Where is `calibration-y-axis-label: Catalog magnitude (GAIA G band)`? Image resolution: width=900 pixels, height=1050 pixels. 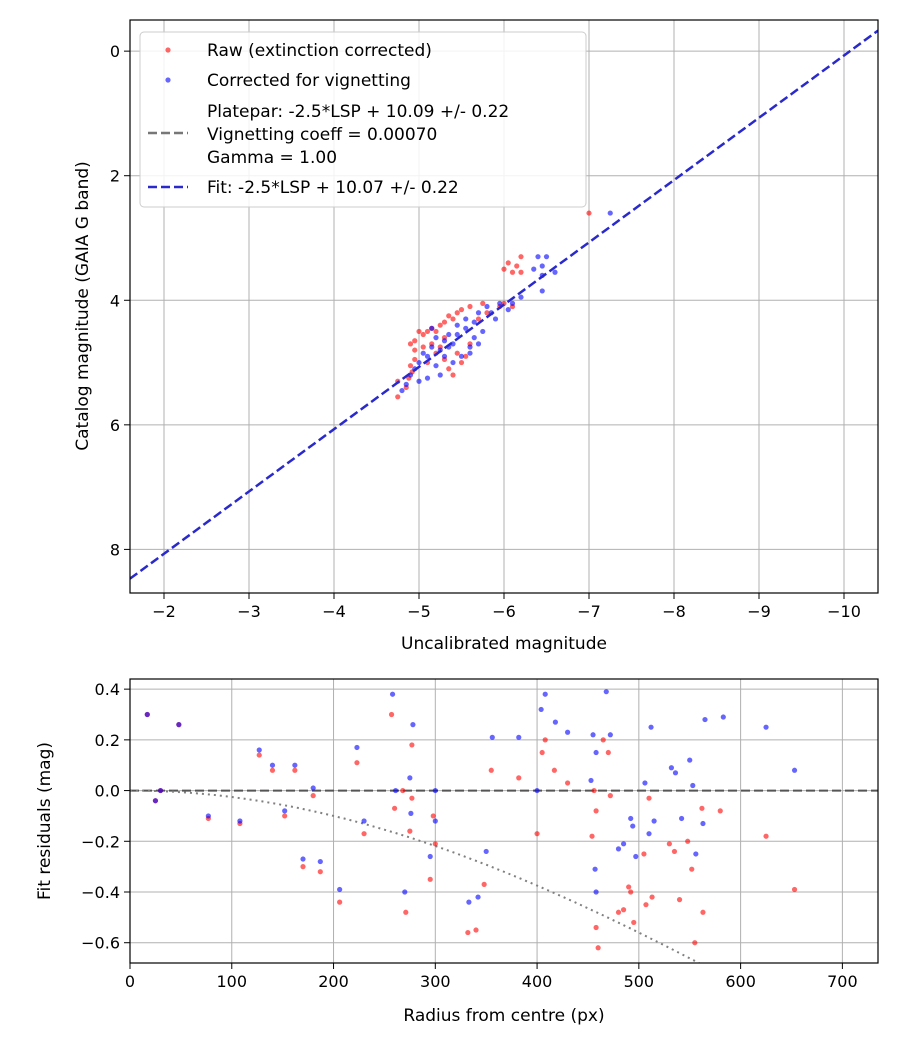 calibration-y-axis-label: Catalog magnitude (GAIA G band) is located at coordinates (83, 306).